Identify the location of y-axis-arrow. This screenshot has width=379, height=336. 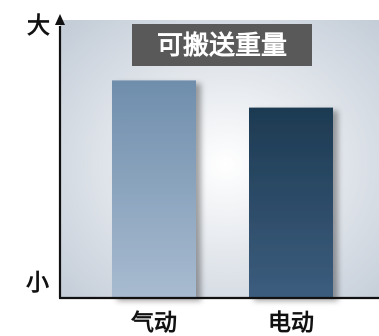
(60, 19).